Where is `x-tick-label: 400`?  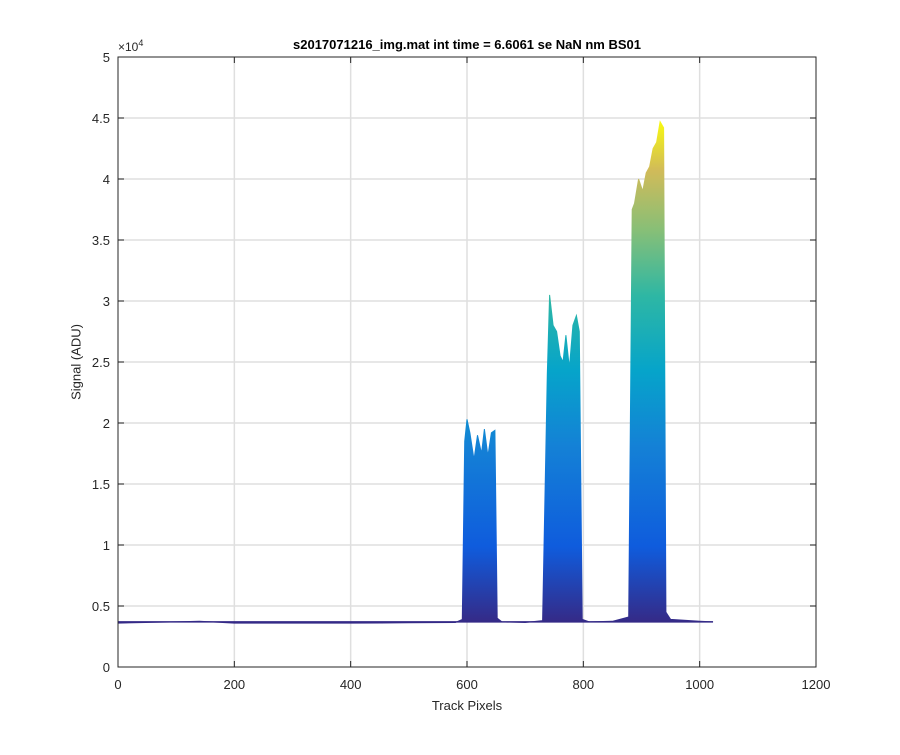
x-tick-label: 400 is located at coordinates (351, 684).